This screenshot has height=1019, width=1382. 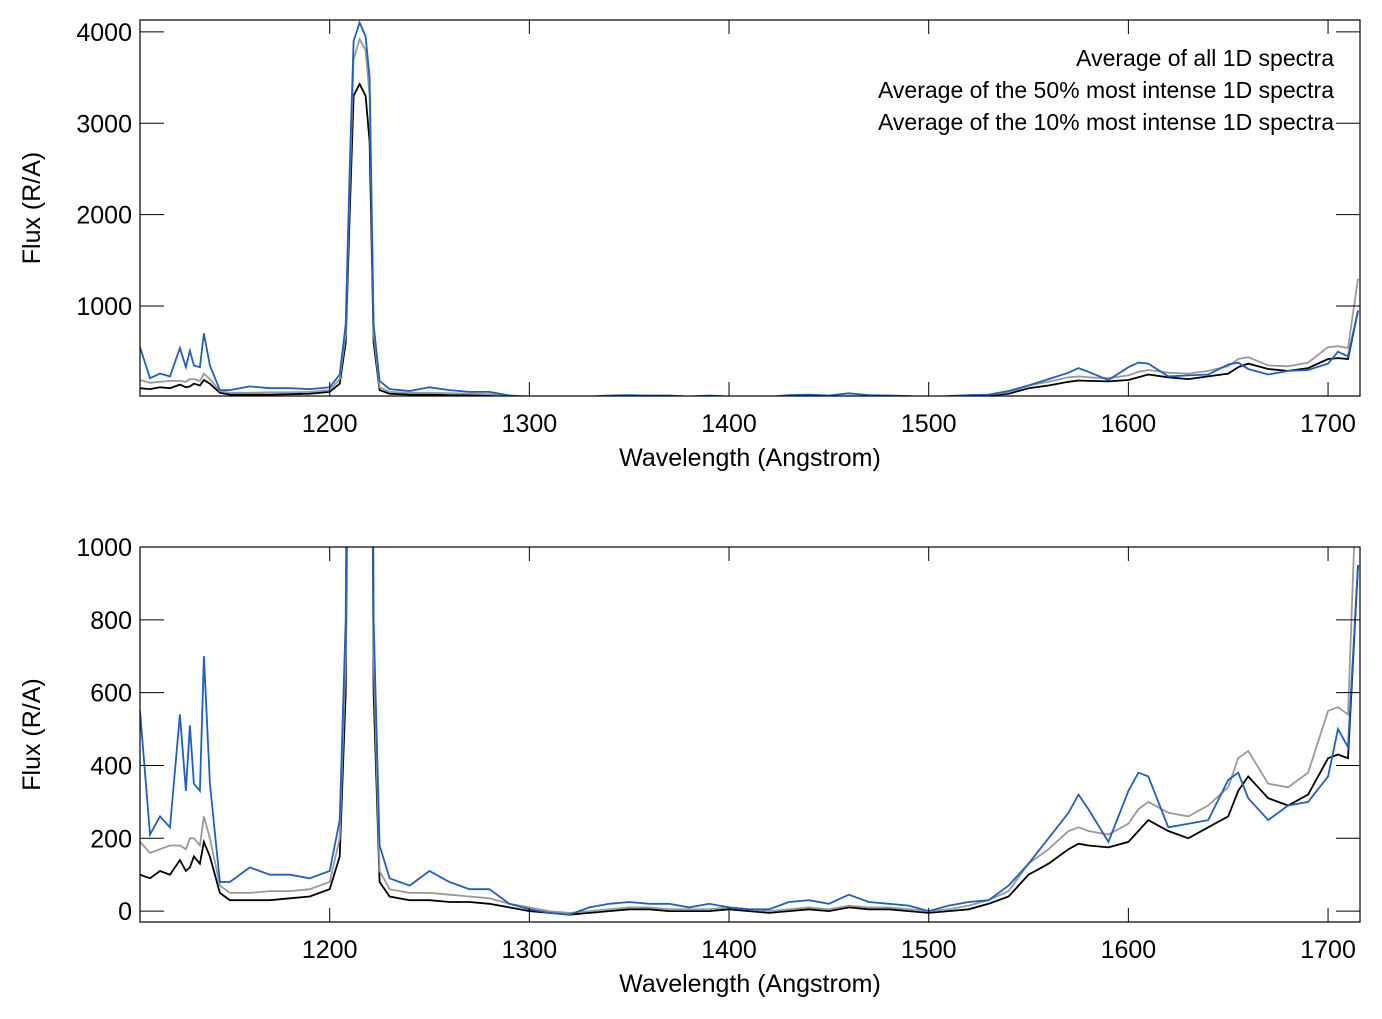 I want to click on y-tick-label: 800, so click(x=111, y=621).